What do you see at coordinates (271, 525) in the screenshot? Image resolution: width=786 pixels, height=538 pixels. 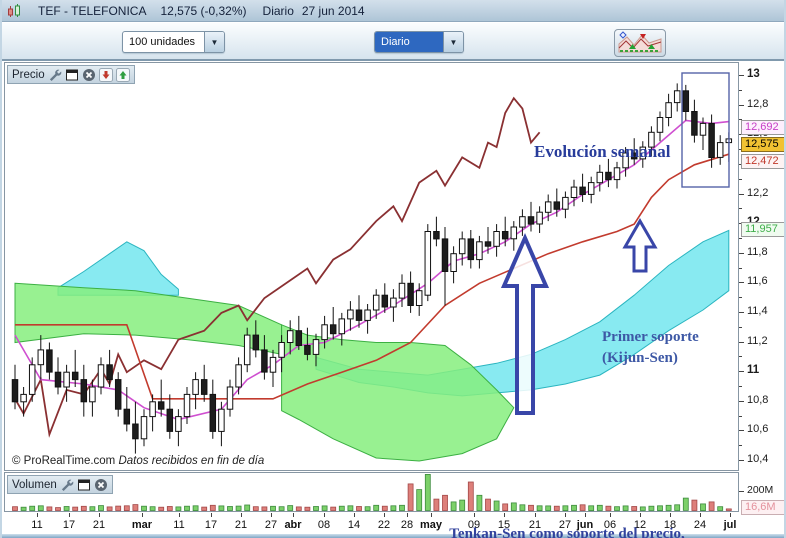 I see `time-axis-label: 27` at bounding box center [271, 525].